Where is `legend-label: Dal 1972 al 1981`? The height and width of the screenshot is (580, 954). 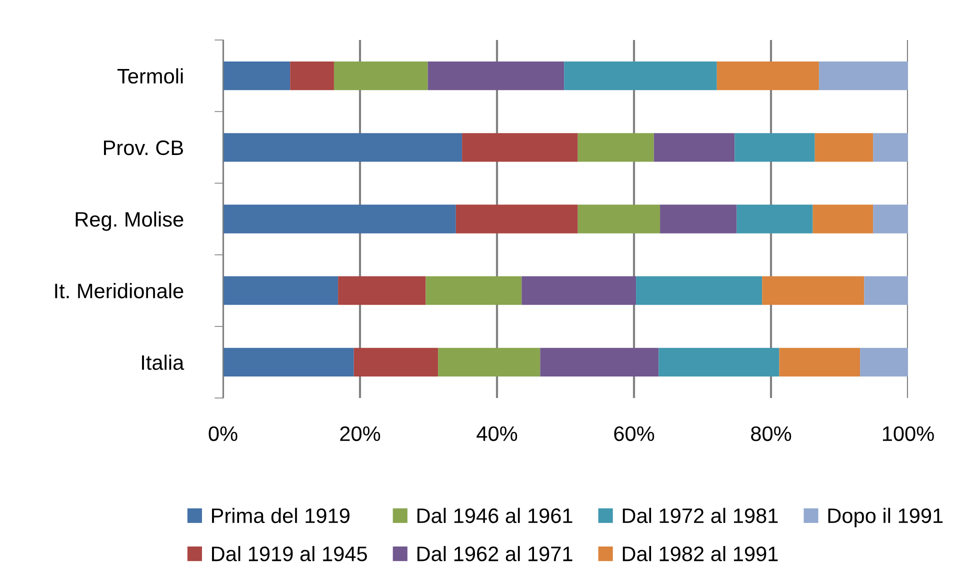
legend-label: Dal 1972 al 1981 is located at coordinates (700, 516).